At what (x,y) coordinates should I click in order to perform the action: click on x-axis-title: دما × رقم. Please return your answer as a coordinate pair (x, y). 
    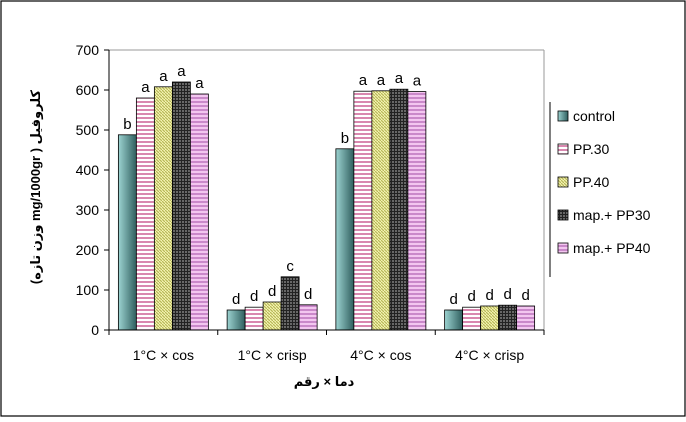
    Looking at the image, I should click on (324, 381).